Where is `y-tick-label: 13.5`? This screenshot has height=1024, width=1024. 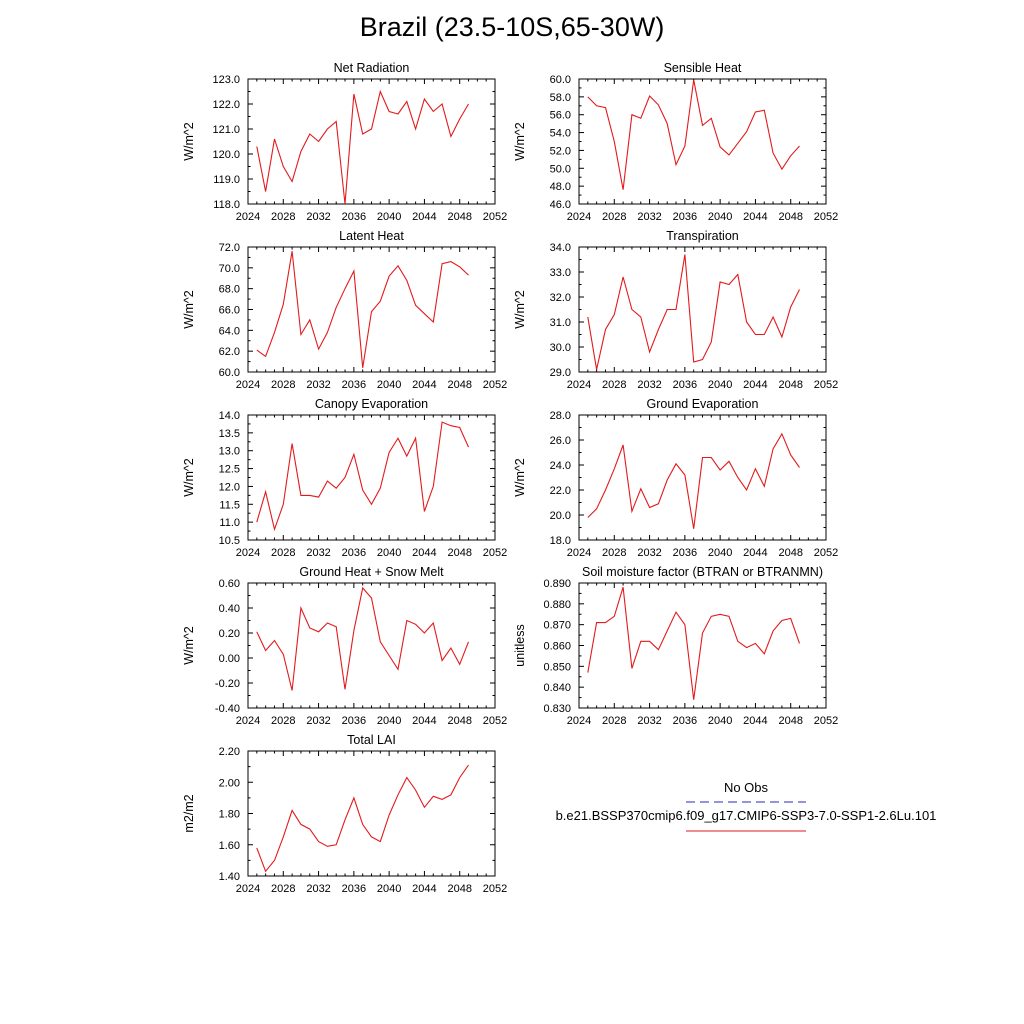 y-tick-label: 13.5 is located at coordinates (229, 434).